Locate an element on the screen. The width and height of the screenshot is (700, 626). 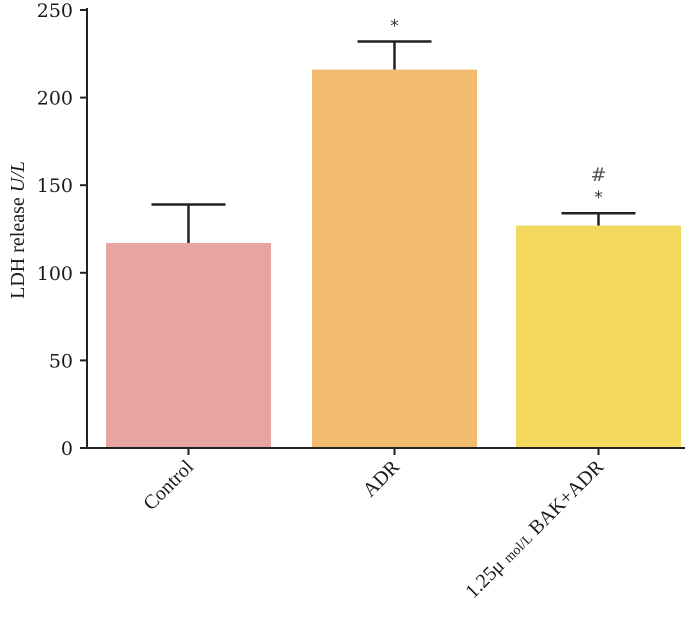
x-category-label-0: Control is located at coordinates (168, 485).